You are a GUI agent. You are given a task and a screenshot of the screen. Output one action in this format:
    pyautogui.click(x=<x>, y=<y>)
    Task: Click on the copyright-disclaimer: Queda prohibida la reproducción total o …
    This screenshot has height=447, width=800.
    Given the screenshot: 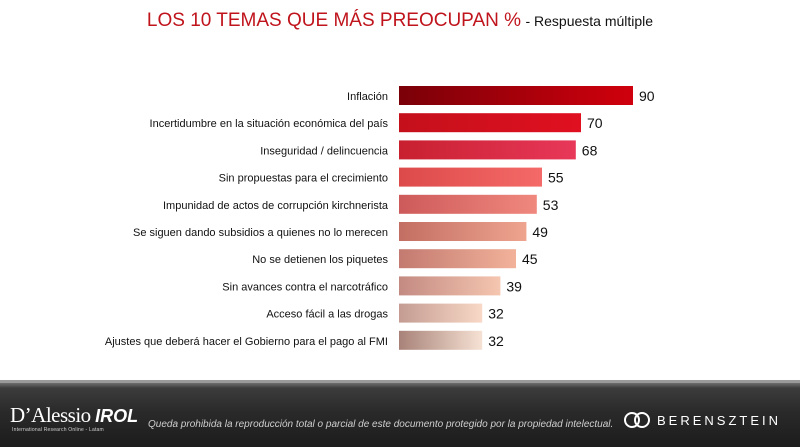 What is the action you would take?
    pyautogui.click(x=381, y=424)
    